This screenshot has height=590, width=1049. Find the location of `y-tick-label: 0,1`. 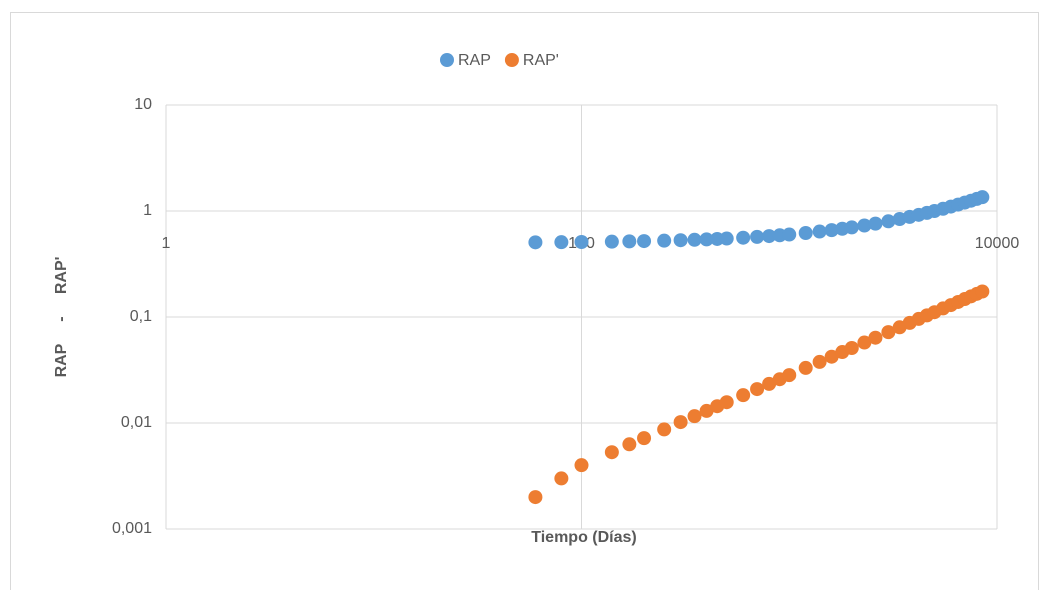

y-tick-label: 0,1 is located at coordinates (141, 316).